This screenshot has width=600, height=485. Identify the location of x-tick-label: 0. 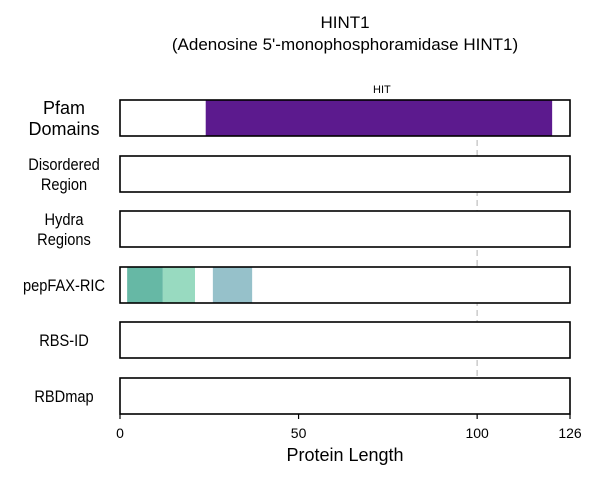
(120, 433).